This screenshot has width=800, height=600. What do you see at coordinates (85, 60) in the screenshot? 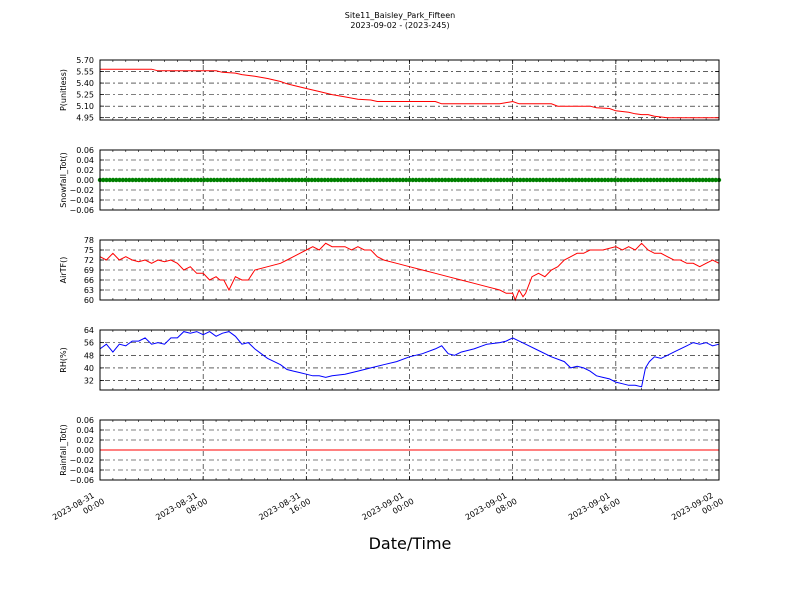
I see `y-tick-label: 5.70` at bounding box center [85, 60].